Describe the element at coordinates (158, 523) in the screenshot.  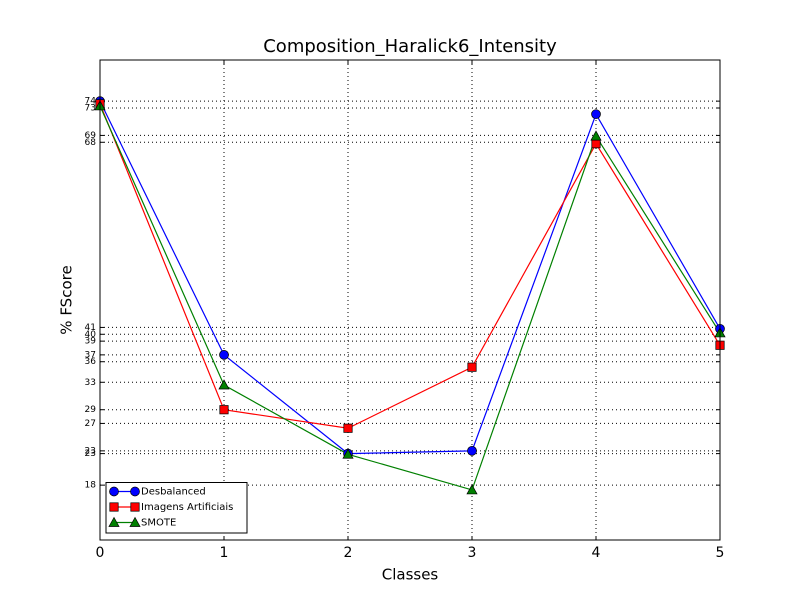
I see `legend-label: SMOTE` at that location.